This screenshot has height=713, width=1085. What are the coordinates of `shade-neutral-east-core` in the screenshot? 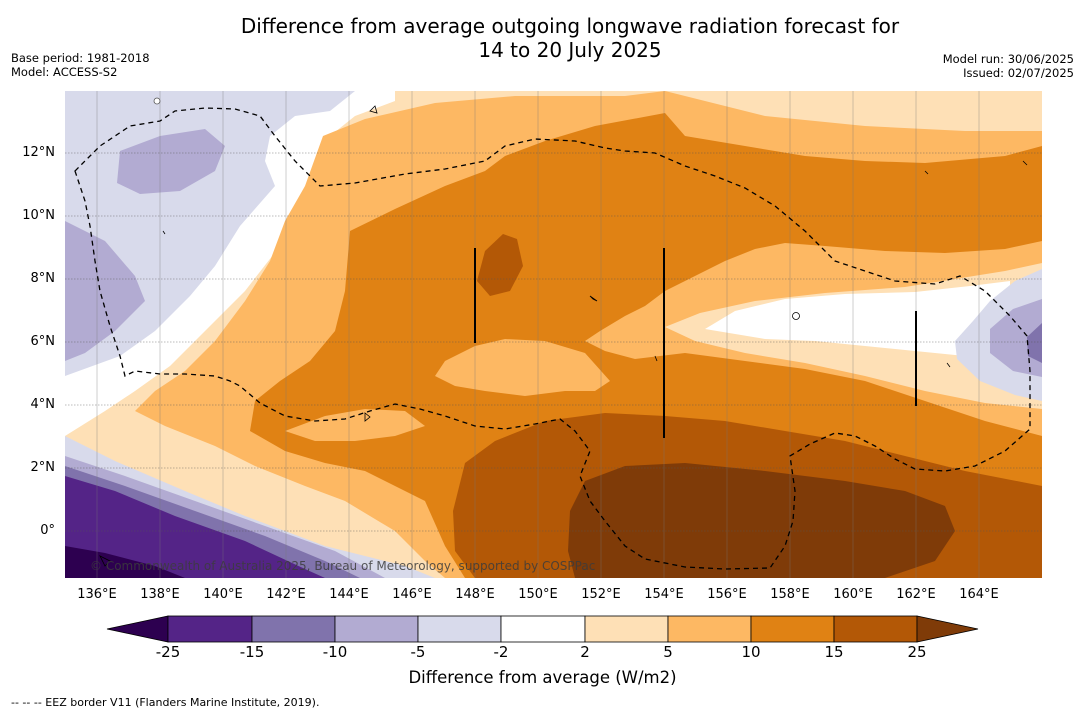 It's located at (857, 321).